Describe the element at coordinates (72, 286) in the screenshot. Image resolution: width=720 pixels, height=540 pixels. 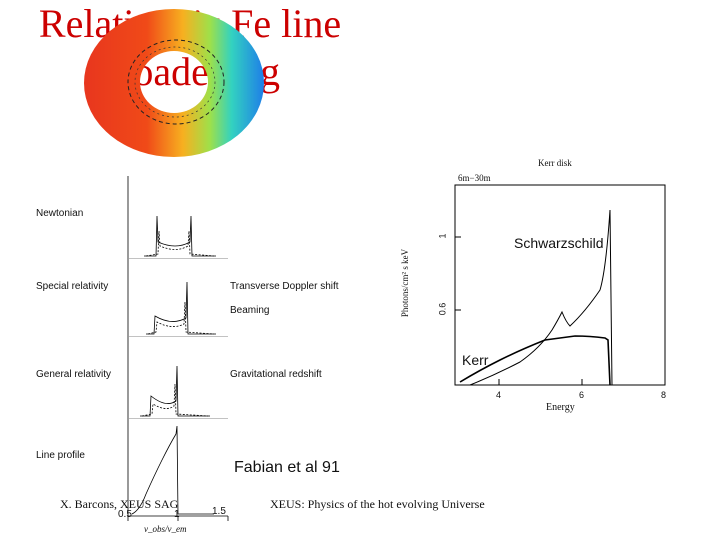
I see `label-special-relativity: Special relativity` at that location.